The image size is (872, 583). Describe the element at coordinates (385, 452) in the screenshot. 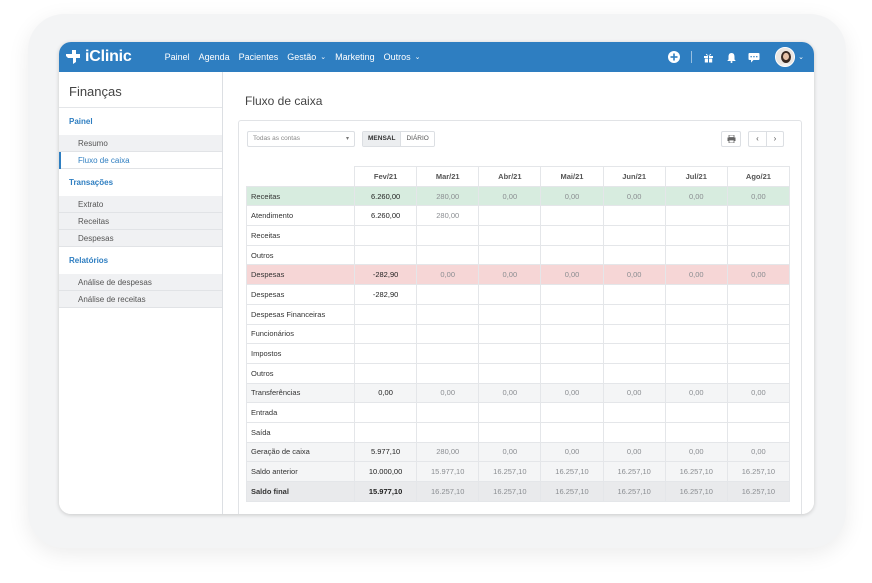

I see `table-cell: 5.977,10` at that location.